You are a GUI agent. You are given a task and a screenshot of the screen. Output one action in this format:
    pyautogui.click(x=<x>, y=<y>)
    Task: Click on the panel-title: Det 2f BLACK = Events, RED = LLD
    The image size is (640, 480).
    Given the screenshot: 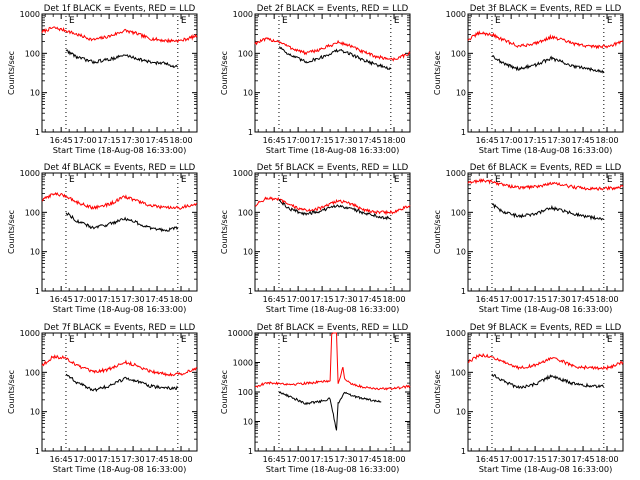 What is the action you would take?
    pyautogui.click(x=333, y=9)
    